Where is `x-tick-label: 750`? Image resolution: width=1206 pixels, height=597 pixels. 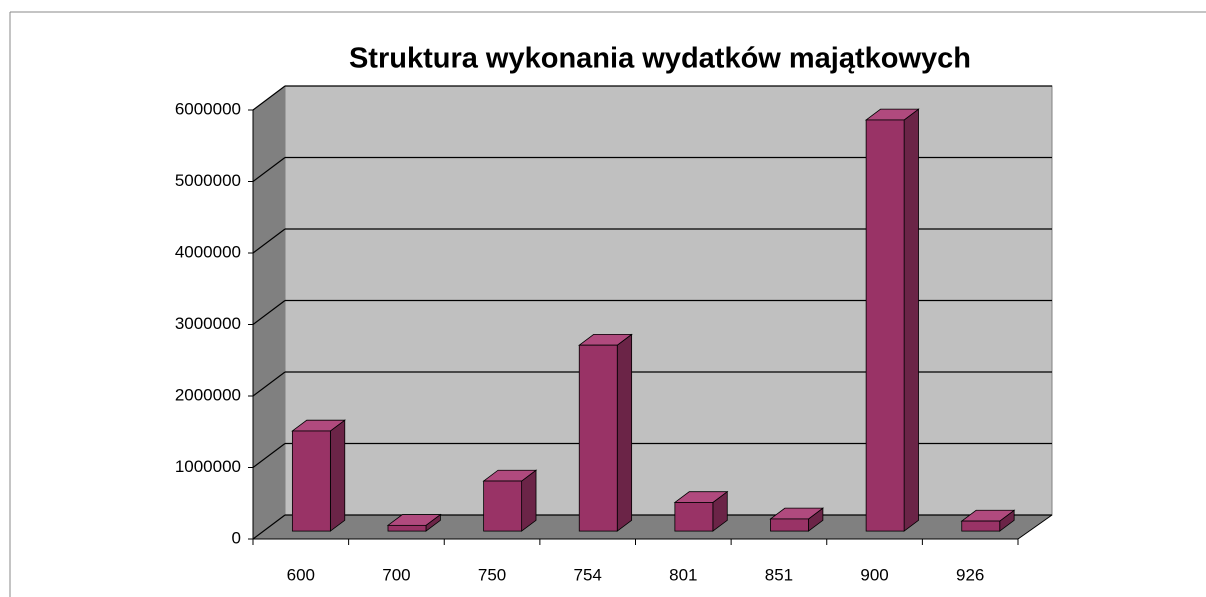 x-tick-label: 750 is located at coordinates (492, 574).